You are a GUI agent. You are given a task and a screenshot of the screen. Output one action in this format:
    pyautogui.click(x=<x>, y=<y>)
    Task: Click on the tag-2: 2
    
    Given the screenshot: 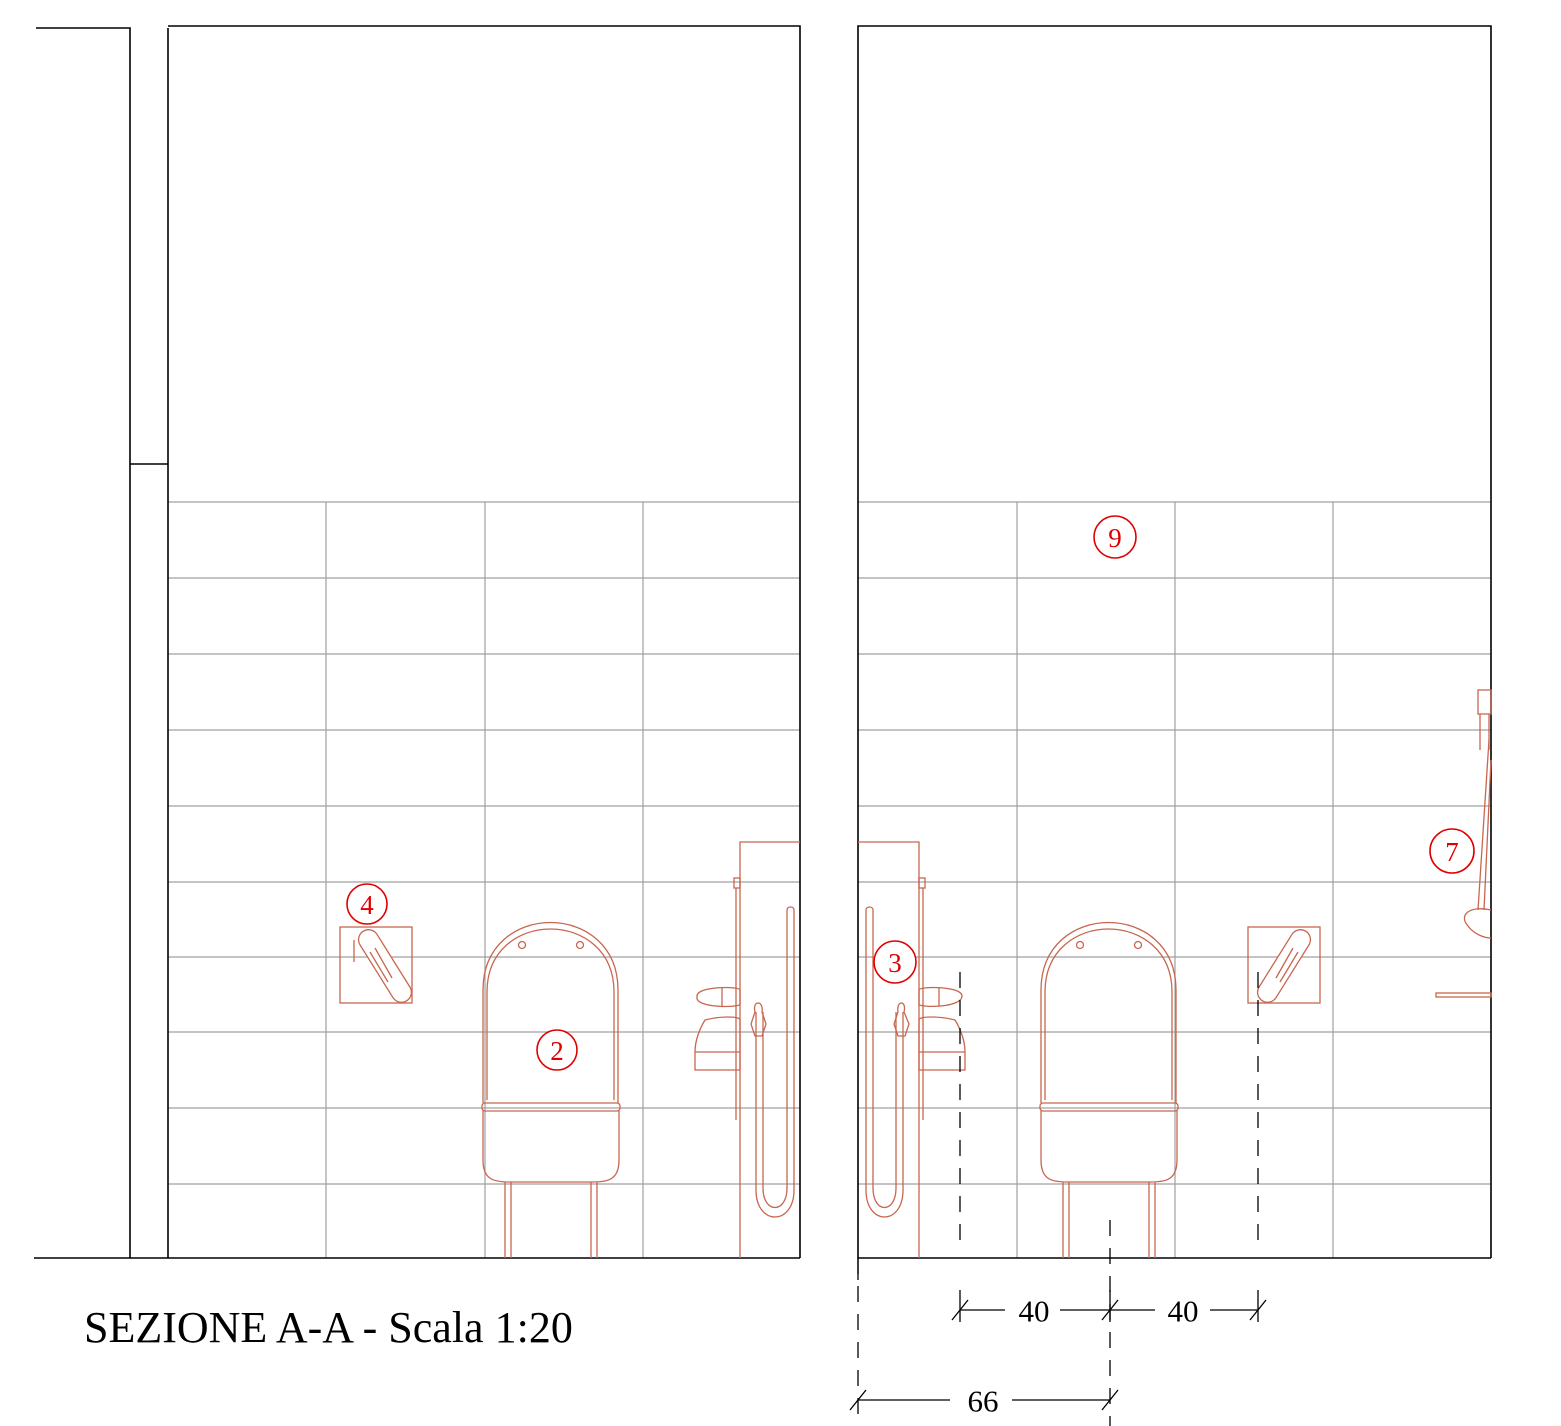 What is the action you would take?
    pyautogui.click(x=557, y=1050)
    